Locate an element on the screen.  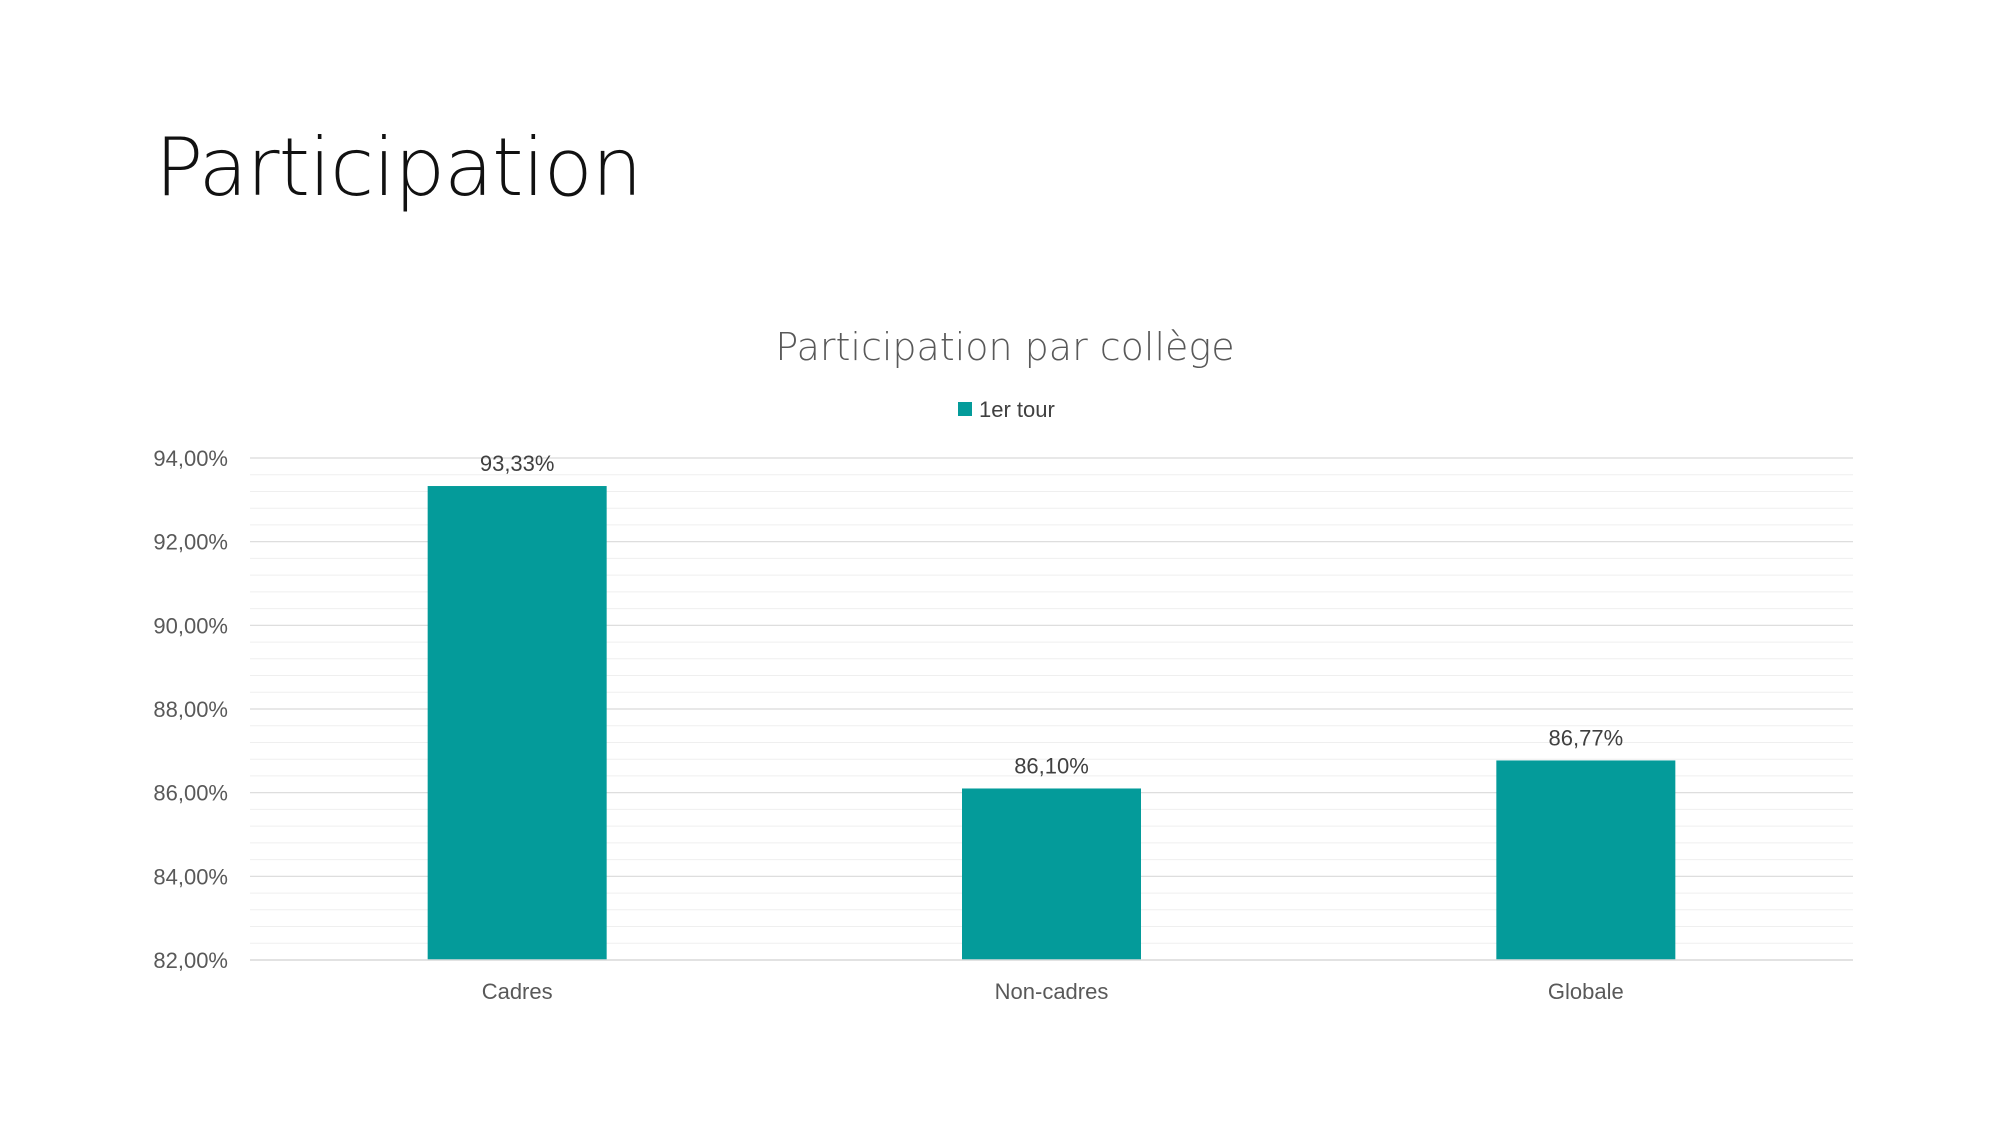
legend-swatch is located at coordinates (965, 409).